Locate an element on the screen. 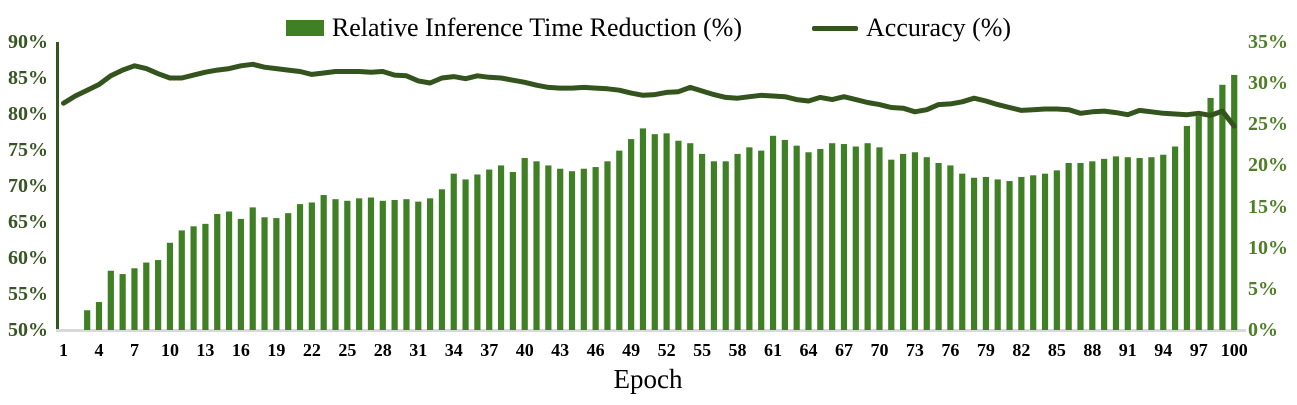 The image size is (1297, 405). x-axis-tick-70: 70 is located at coordinates (879, 350).